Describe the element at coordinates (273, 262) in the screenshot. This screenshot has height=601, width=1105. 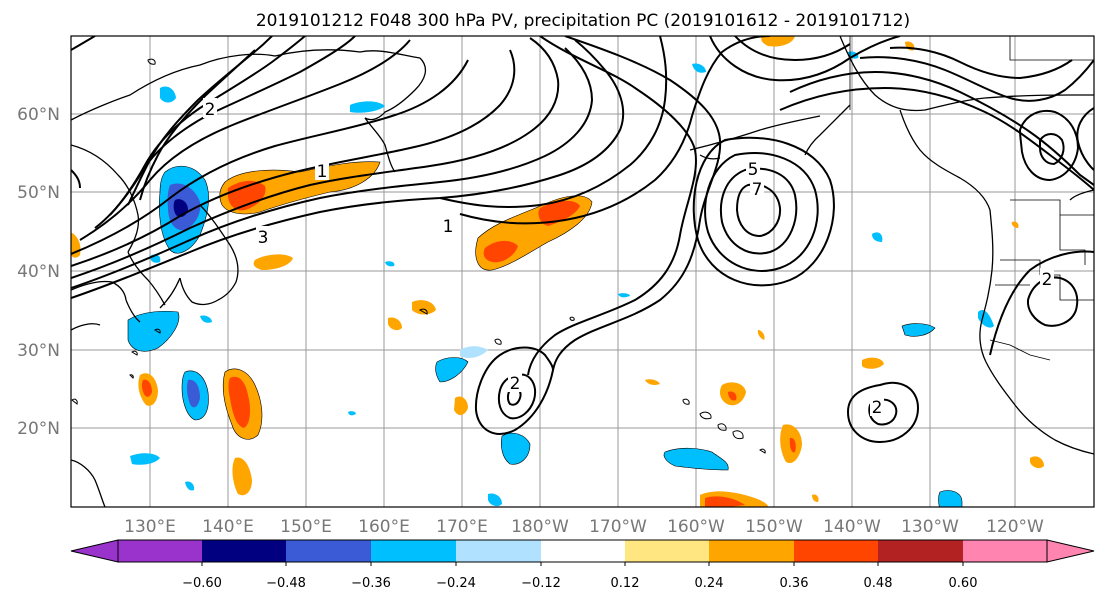
I see `shade-west-coast-japan` at that location.